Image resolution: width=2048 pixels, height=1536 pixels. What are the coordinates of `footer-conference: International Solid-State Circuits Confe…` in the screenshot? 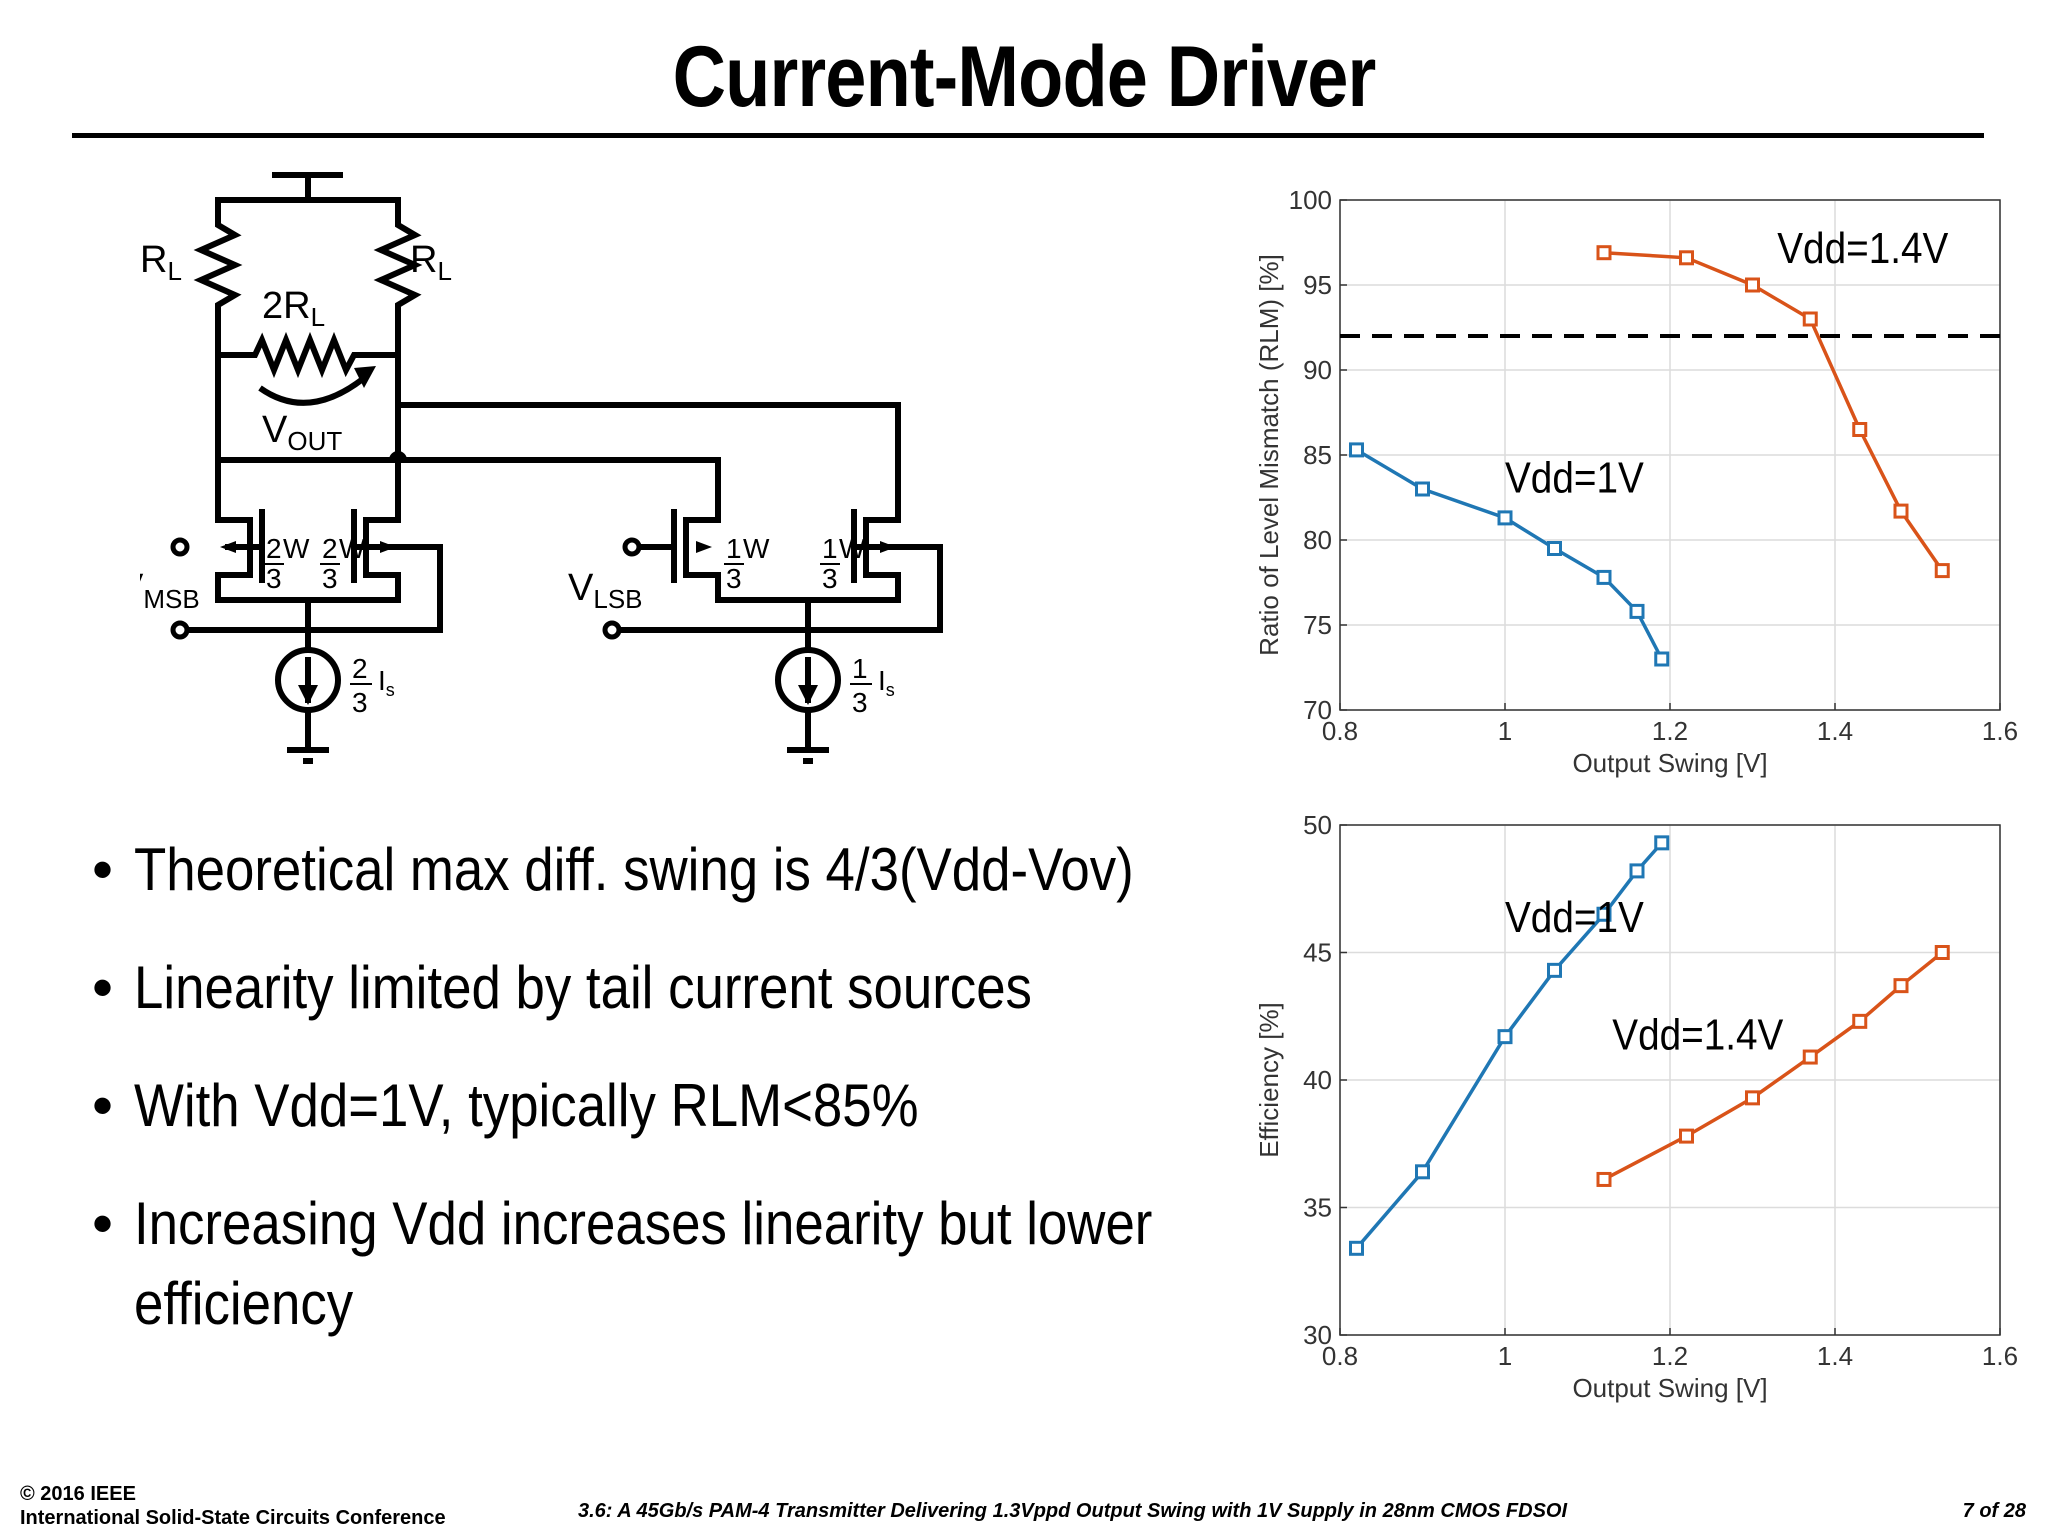 It's located at (233, 1518).